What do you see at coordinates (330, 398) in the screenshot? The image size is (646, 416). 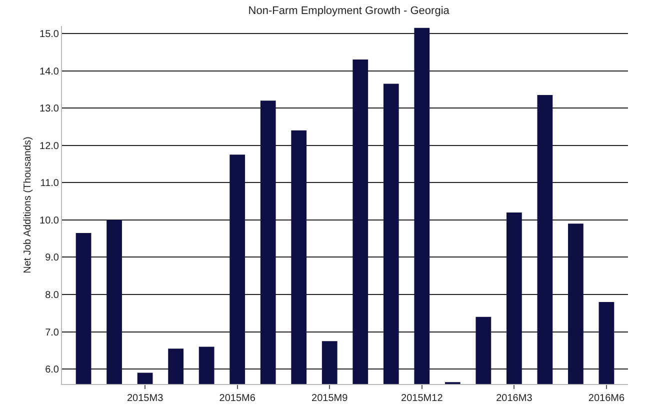 I see `x-tick-label: 2015M9` at bounding box center [330, 398].